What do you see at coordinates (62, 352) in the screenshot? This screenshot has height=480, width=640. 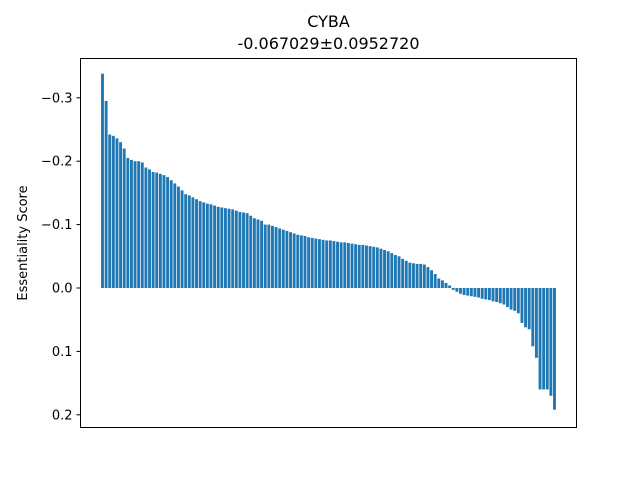 I see `y-tick-label: 0.1` at bounding box center [62, 352].